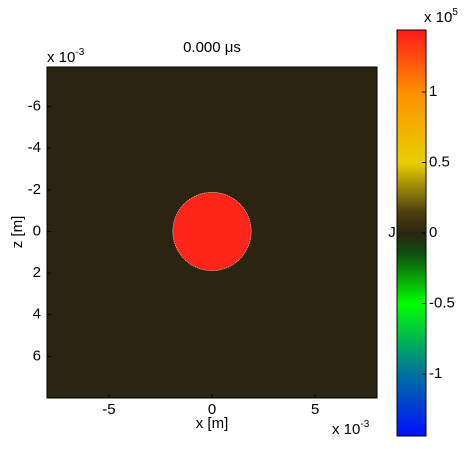 The width and height of the screenshot is (469, 449). I want to click on colorbar-tick-label: 1, so click(433, 91).